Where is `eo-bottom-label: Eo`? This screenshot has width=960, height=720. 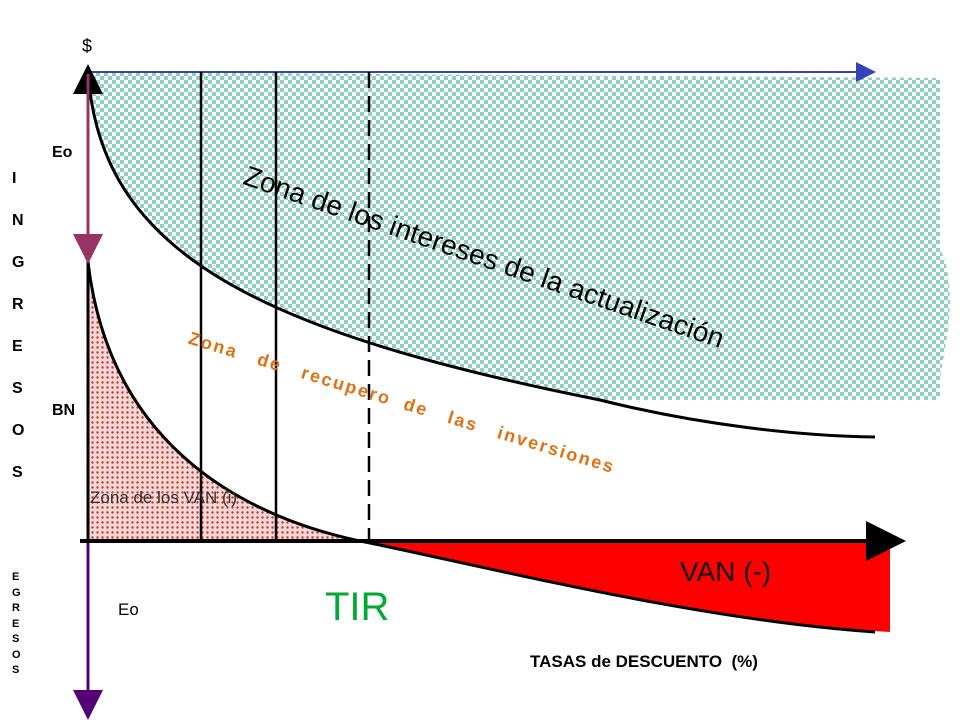 eo-bottom-label: Eo is located at coordinates (128, 609).